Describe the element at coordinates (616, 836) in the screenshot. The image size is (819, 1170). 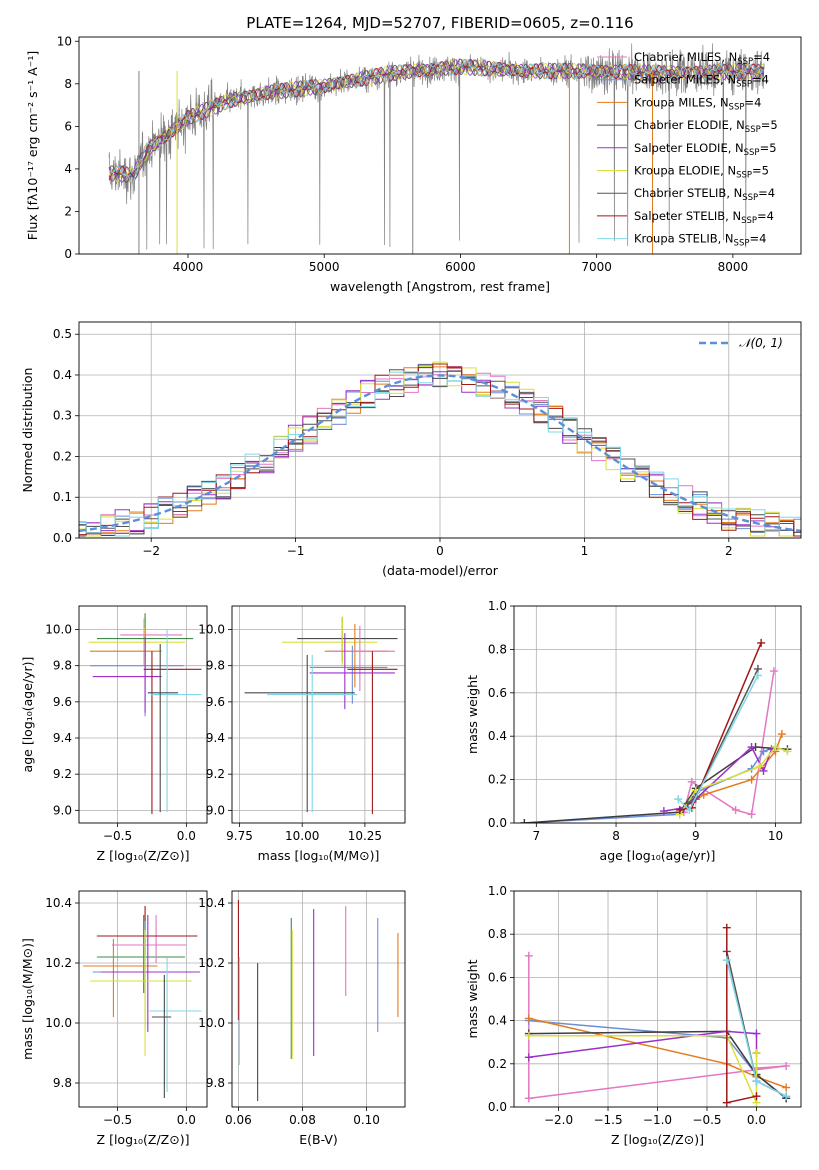
I see `tick-label-x: 8` at that location.